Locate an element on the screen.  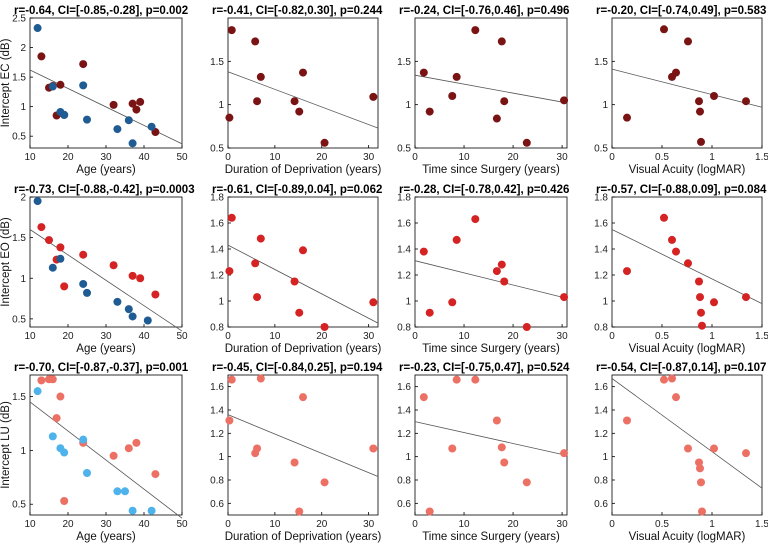
y-axis-label: Intercept EO (dB) is located at coordinates (6, 262).